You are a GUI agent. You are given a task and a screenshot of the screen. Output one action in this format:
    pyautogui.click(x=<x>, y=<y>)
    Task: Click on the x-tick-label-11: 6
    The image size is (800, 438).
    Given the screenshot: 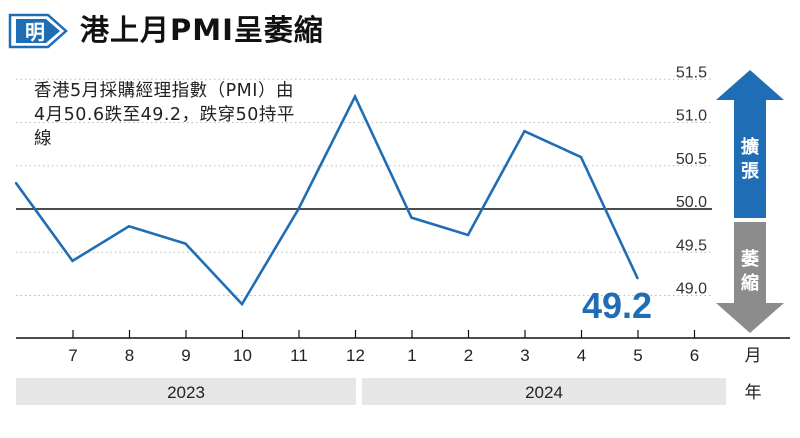 What is the action you would take?
    pyautogui.click(x=694, y=355)
    